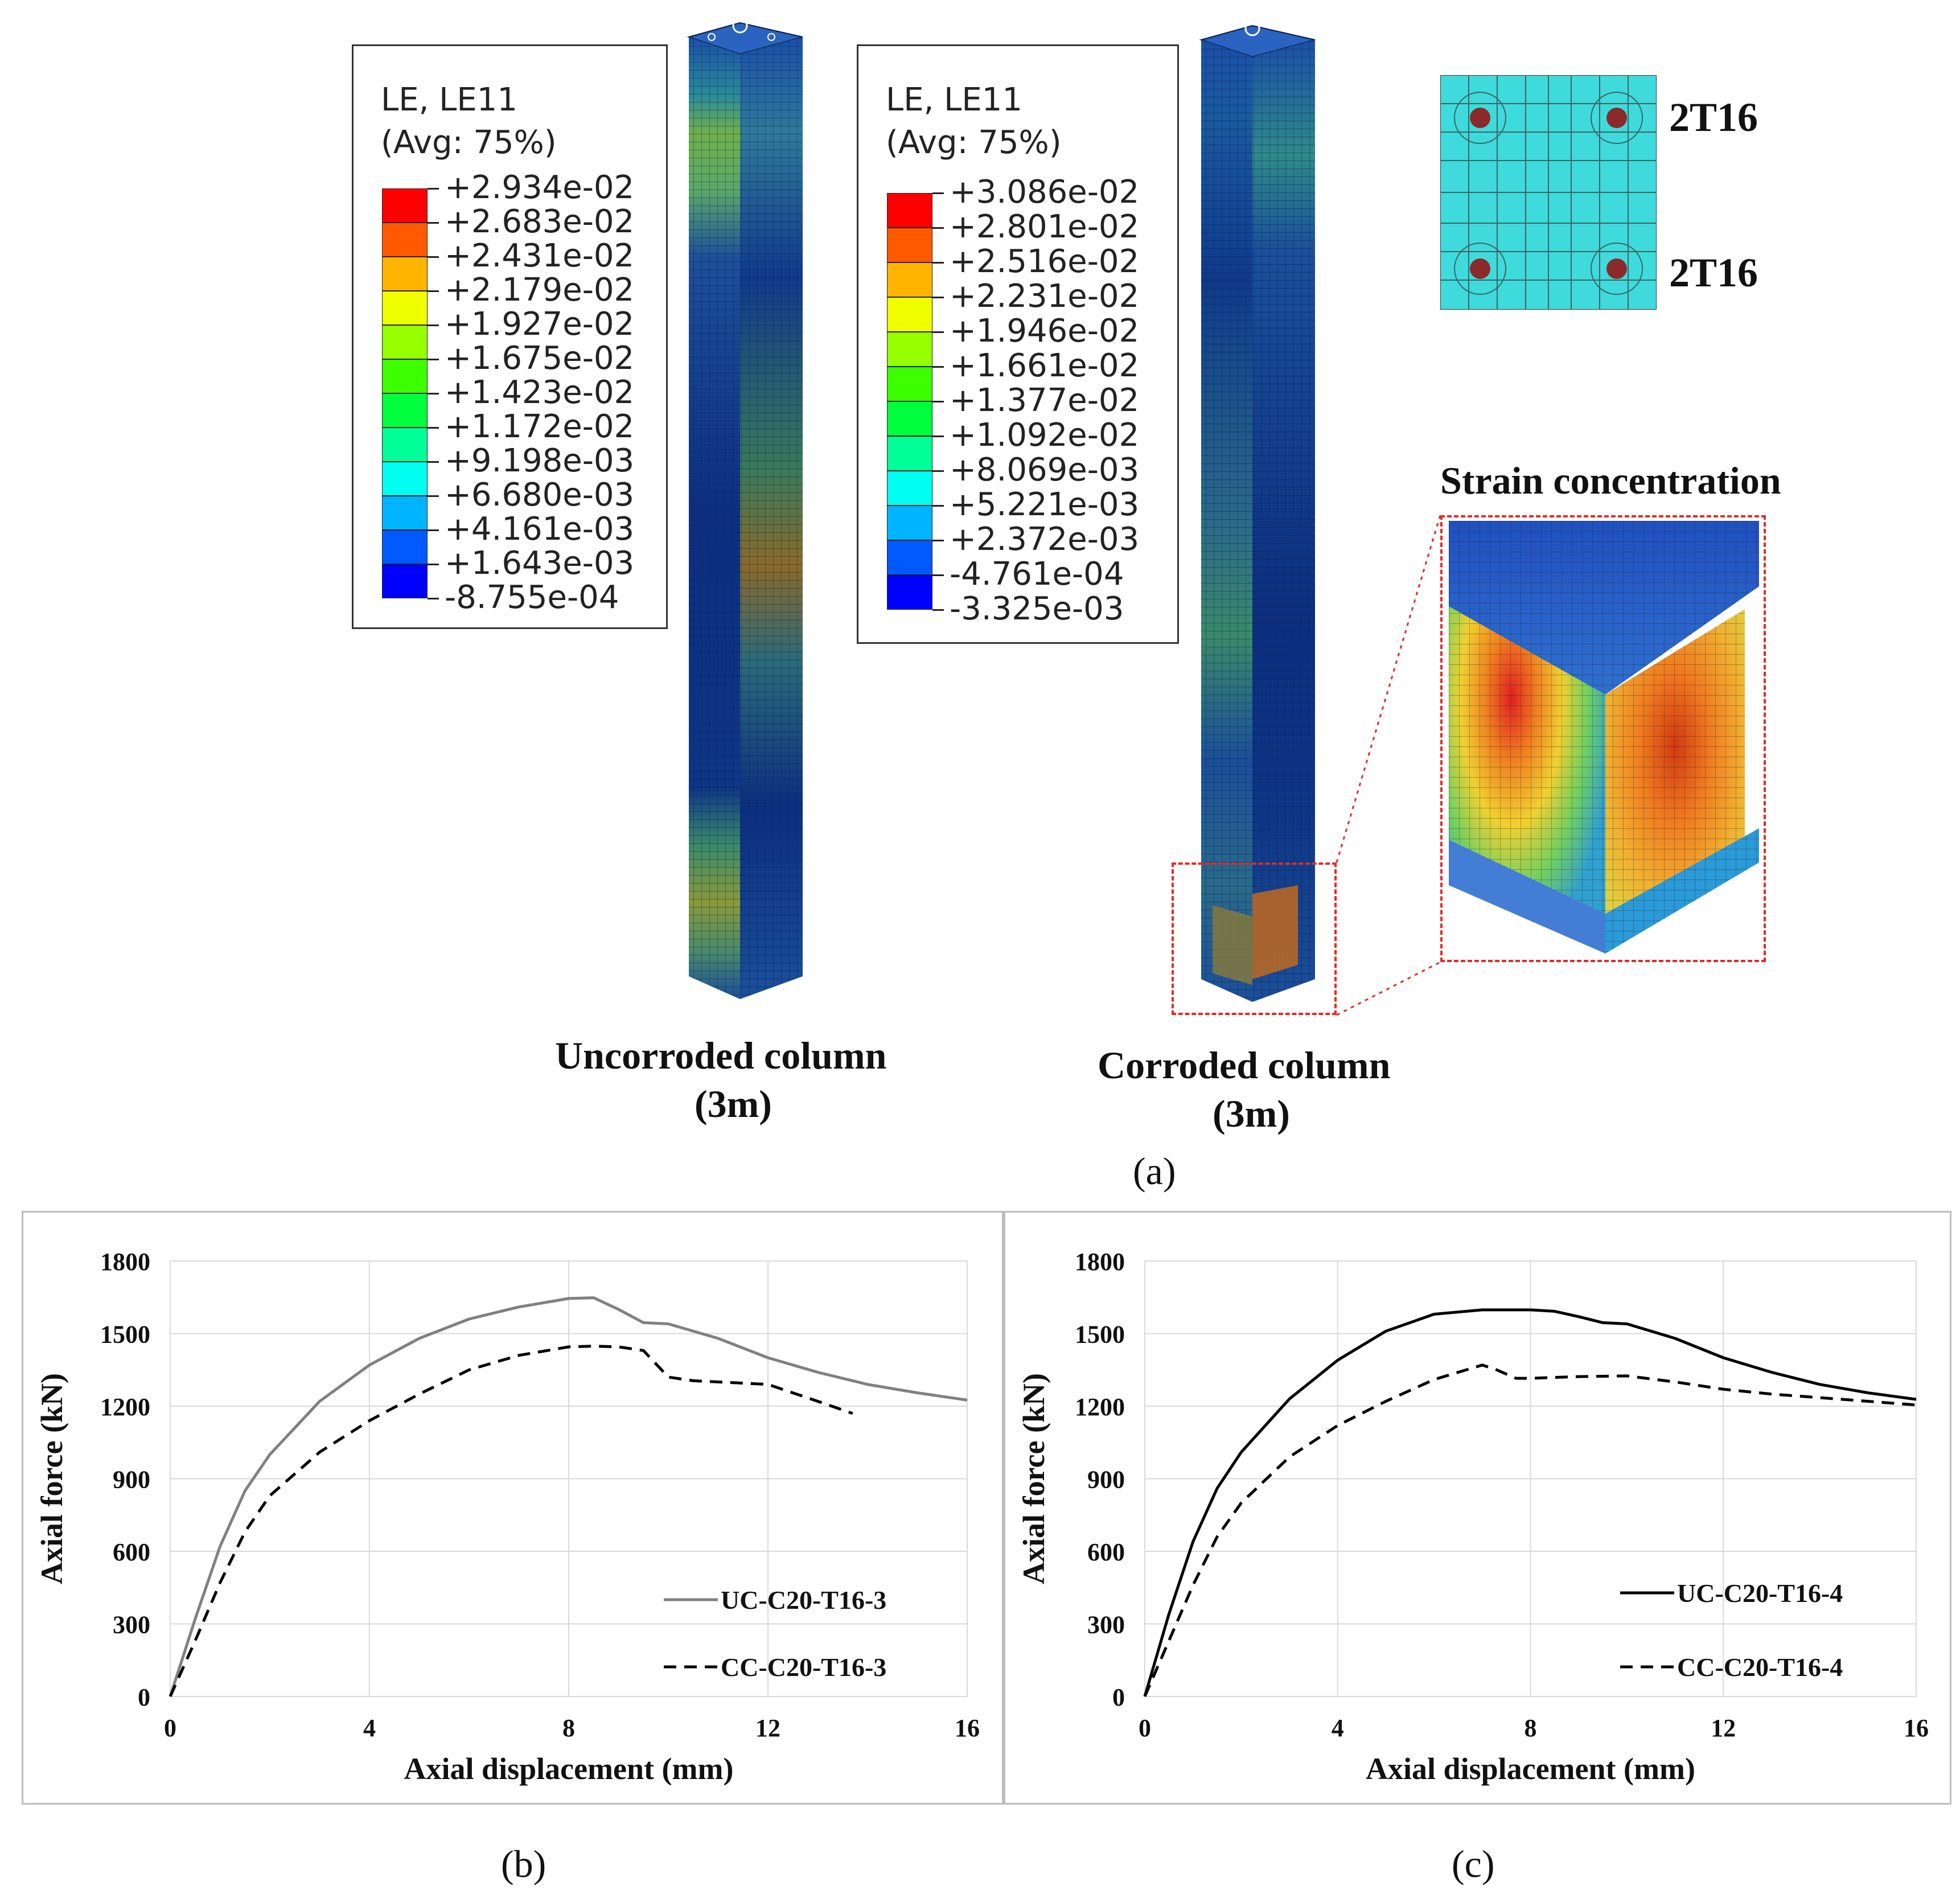 The height and width of the screenshot is (1898, 1960). What do you see at coordinates (1251, 1114) in the screenshot?
I see `corroded-length: (3m)` at bounding box center [1251, 1114].